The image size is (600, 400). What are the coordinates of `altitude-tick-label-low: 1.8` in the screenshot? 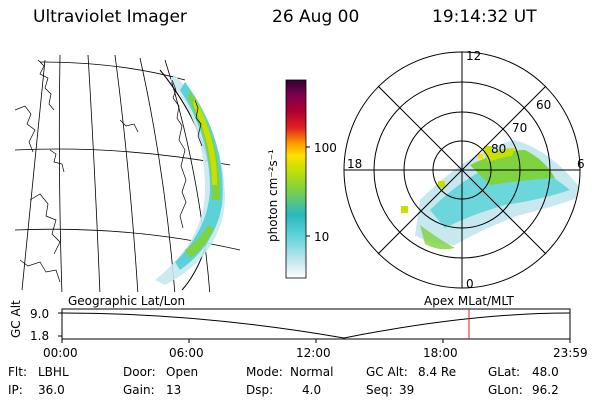 It's located at (40, 336).